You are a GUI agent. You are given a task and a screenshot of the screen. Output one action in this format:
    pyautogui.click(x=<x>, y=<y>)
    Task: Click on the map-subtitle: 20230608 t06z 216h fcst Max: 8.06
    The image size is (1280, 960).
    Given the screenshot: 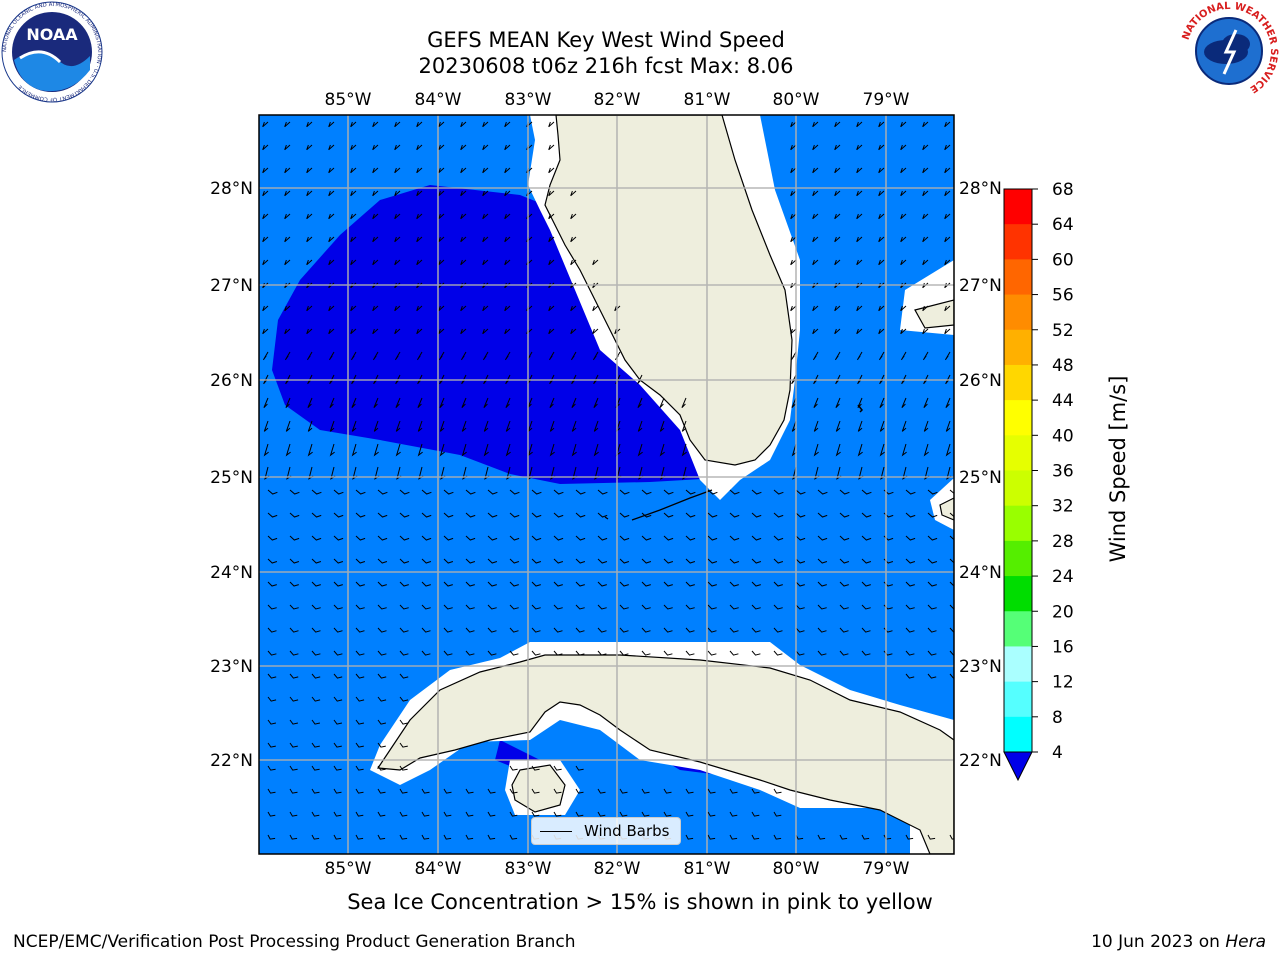 What is the action you would take?
    pyautogui.click(x=606, y=66)
    